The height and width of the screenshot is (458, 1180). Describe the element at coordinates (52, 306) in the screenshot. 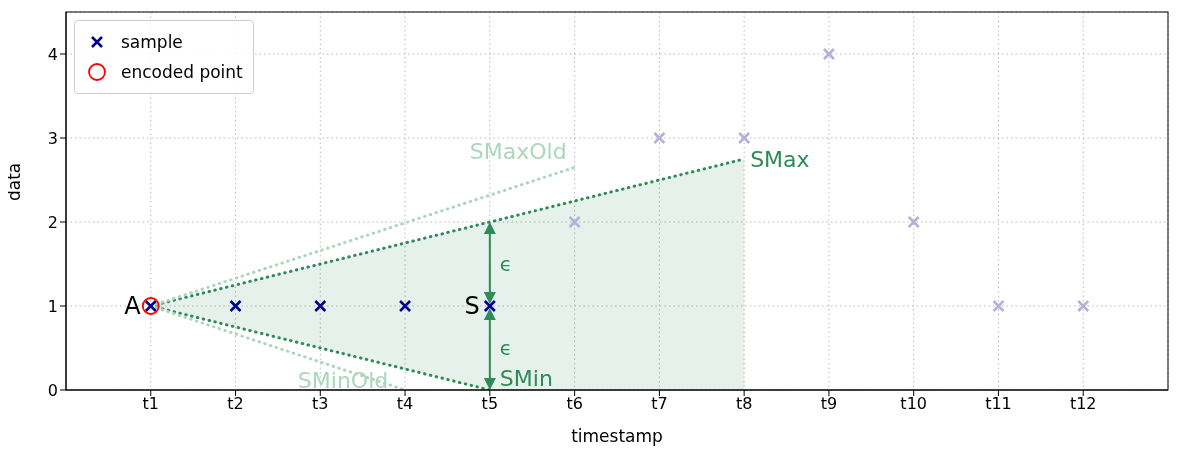

I see `y-tick-label: 1` at that location.